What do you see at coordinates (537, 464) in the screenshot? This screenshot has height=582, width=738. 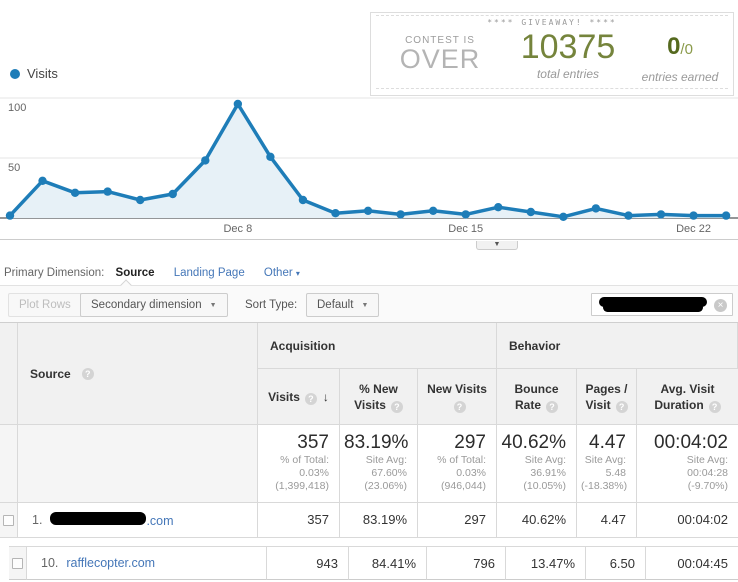 I see `summary-bounce-rate: 40.62% Site Avg: 36.91% (10.05%)` at bounding box center [537, 464].